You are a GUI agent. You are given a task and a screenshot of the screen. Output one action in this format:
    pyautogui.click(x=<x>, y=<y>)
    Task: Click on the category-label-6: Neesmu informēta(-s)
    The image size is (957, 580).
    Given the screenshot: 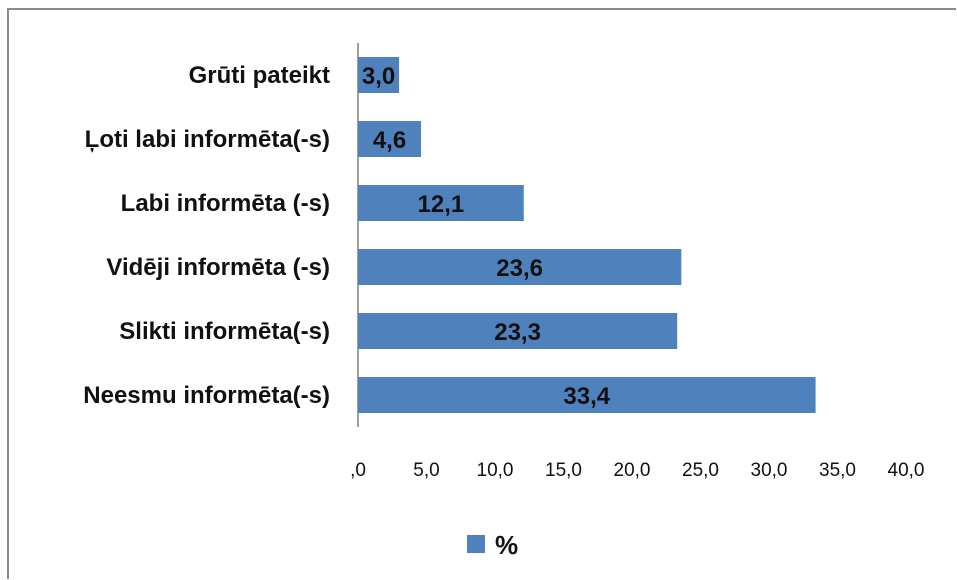 What is the action you would take?
    pyautogui.click(x=206, y=395)
    